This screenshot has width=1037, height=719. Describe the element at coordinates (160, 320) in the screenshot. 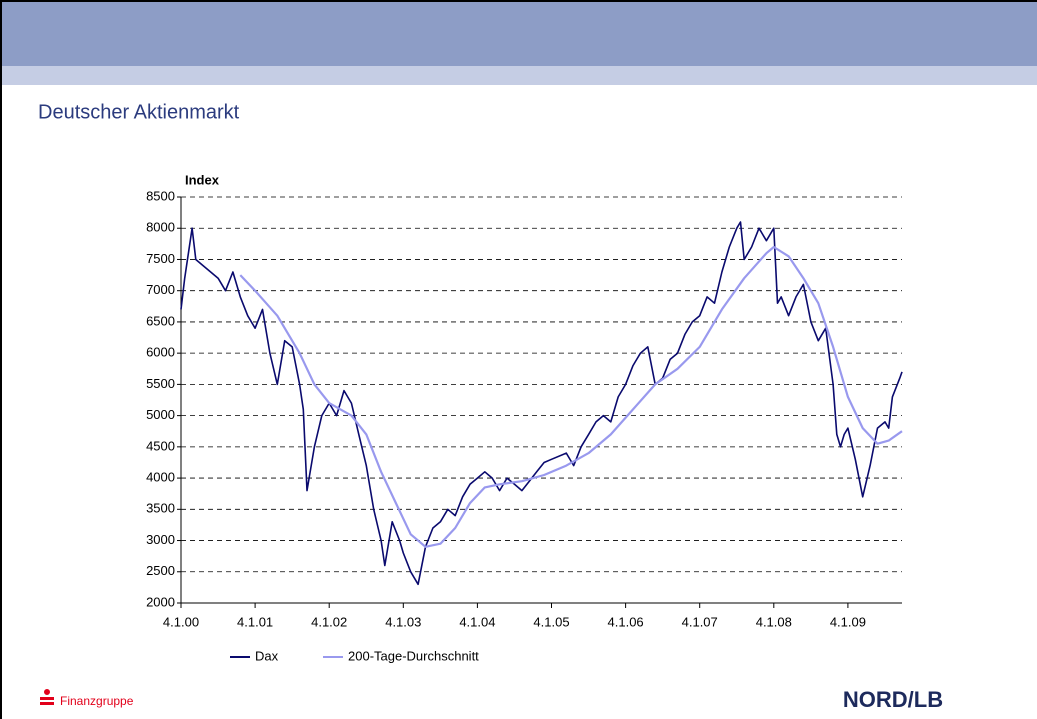

I see `y-tick-label: 6500` at that location.